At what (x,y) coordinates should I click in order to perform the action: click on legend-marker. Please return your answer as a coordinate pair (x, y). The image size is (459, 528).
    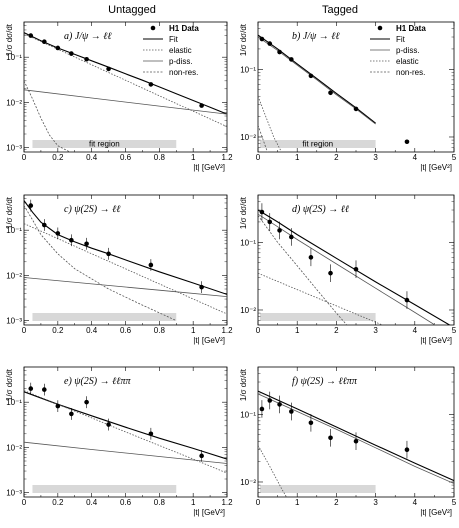
    Looking at the image, I should click on (153, 28).